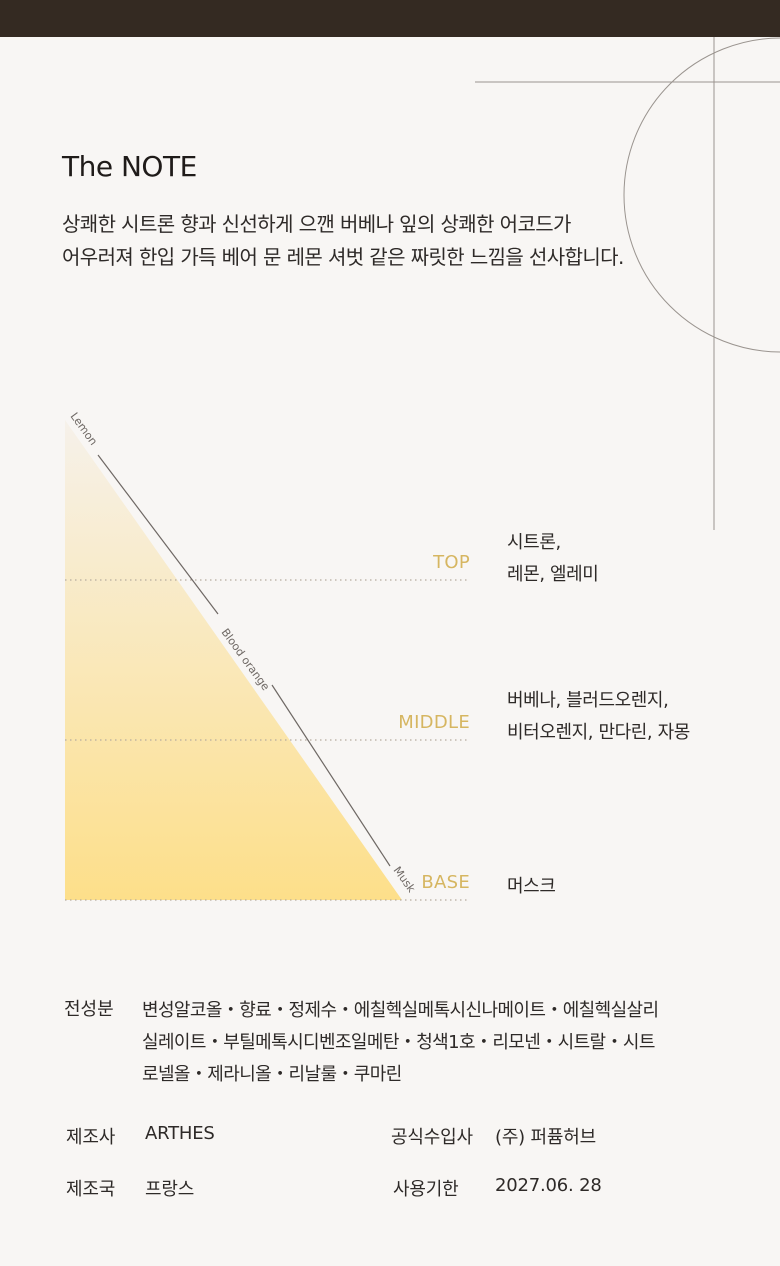 This screenshot has height=1266, width=780. I want to click on ingredients-line: 변성알코올・향료・정제수・에칠헥실메톡시신나메이트・에칠헥실살리, so click(400, 1010).